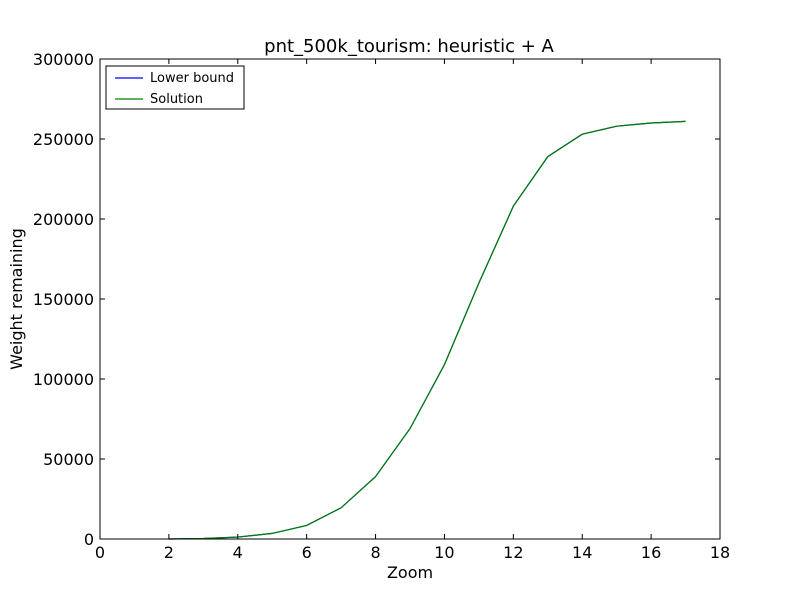 The image size is (800, 600). Describe the element at coordinates (651, 552) in the screenshot. I see `x-tick-label: 16` at that location.